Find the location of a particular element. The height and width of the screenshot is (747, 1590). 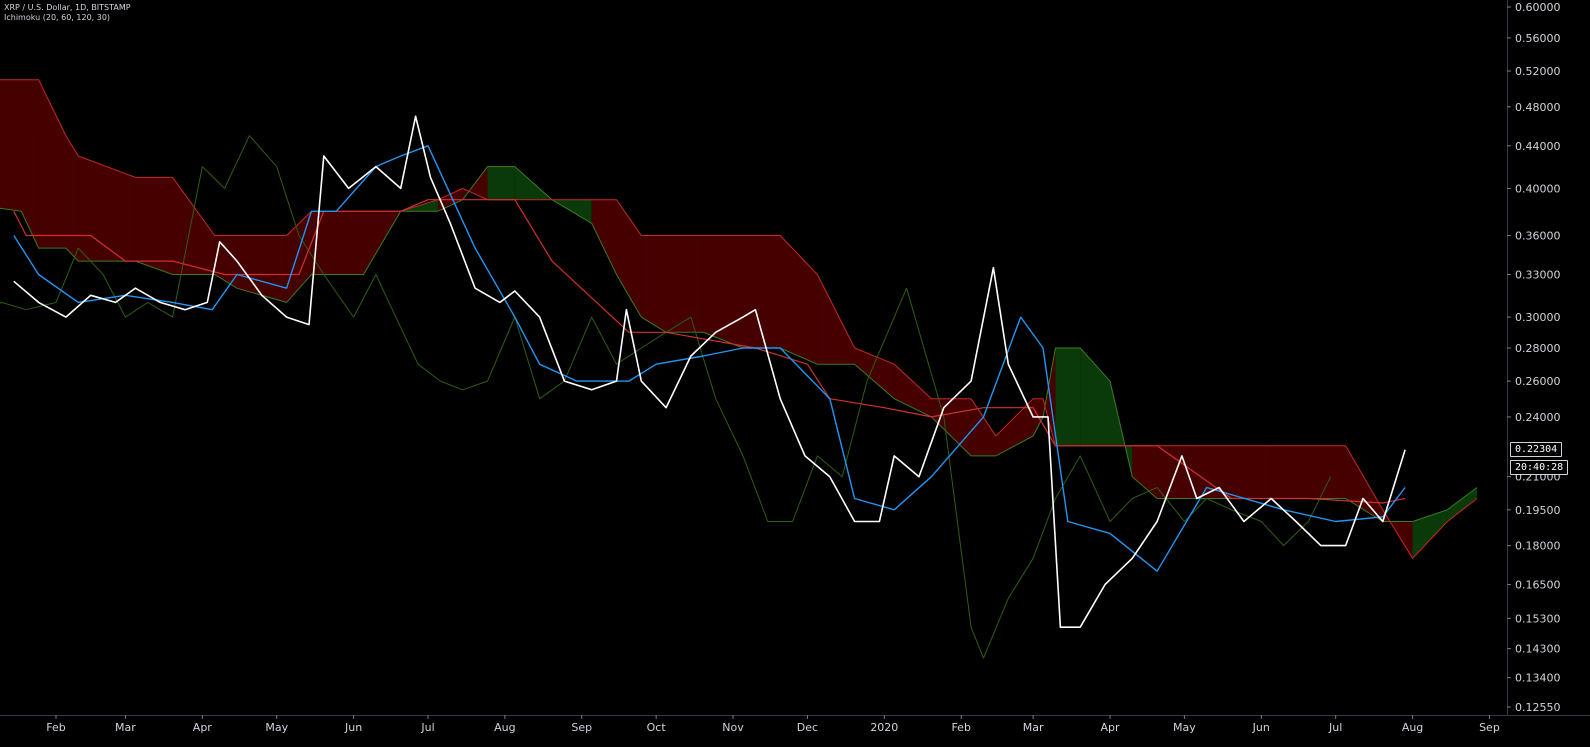

y-tick-label: 0.48000 is located at coordinates (1538, 107).